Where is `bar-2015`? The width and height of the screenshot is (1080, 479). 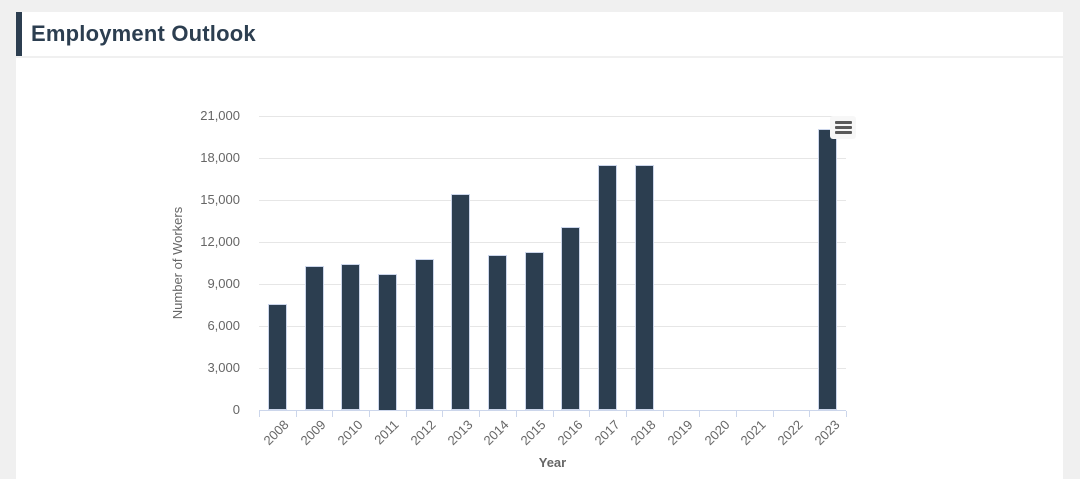 bar-2015 is located at coordinates (534, 331).